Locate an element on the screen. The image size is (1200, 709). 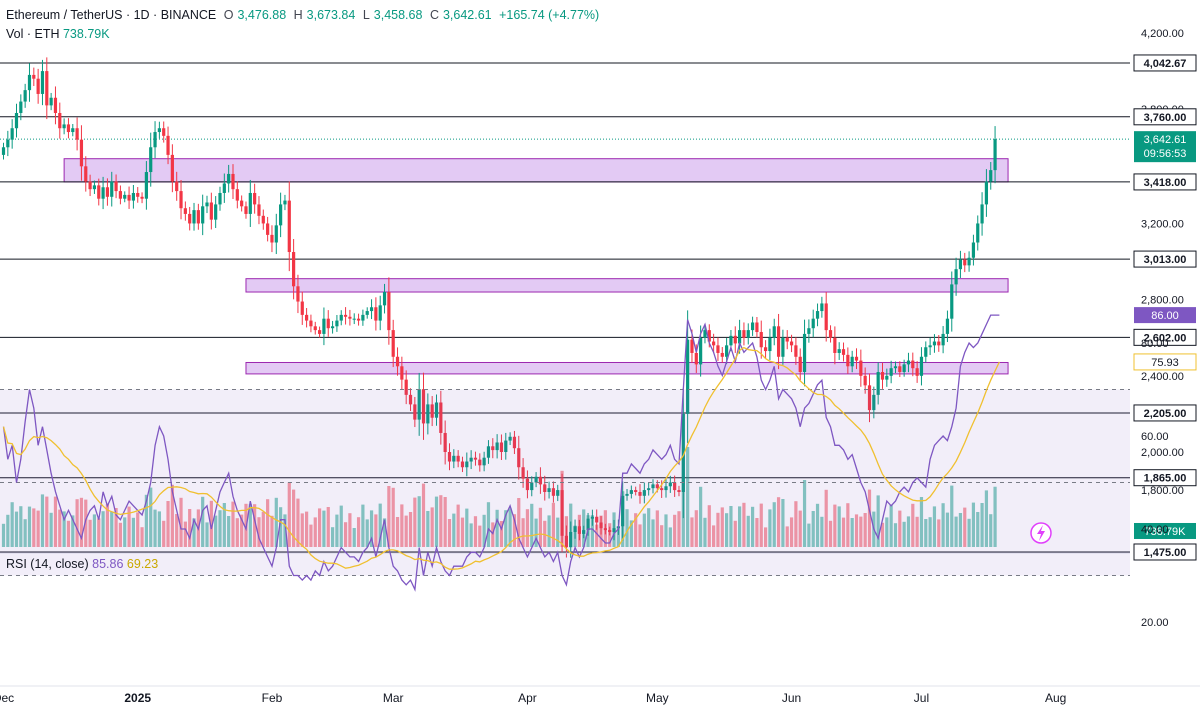
level-label: 1,475.00 is located at coordinates (1165, 553).